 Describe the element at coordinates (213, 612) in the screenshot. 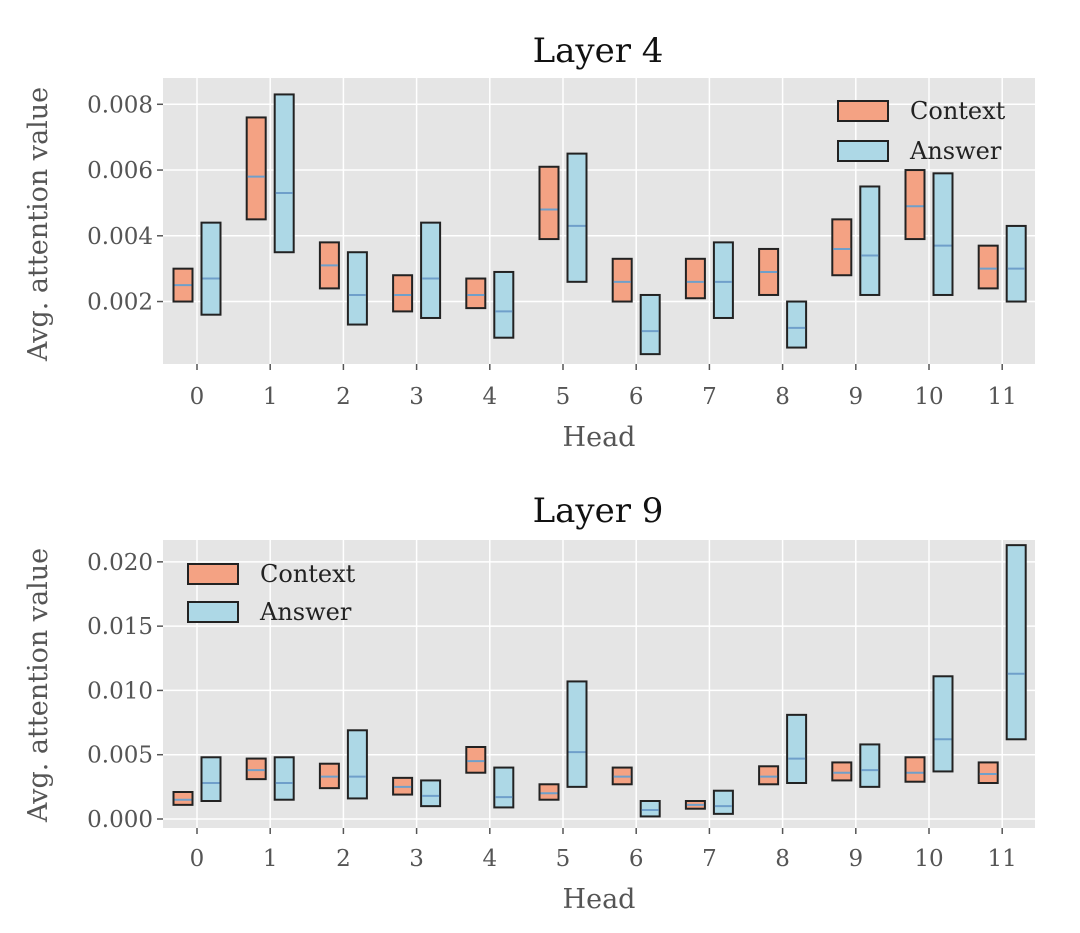

I see `layer9-legend-answer-swatch` at that location.